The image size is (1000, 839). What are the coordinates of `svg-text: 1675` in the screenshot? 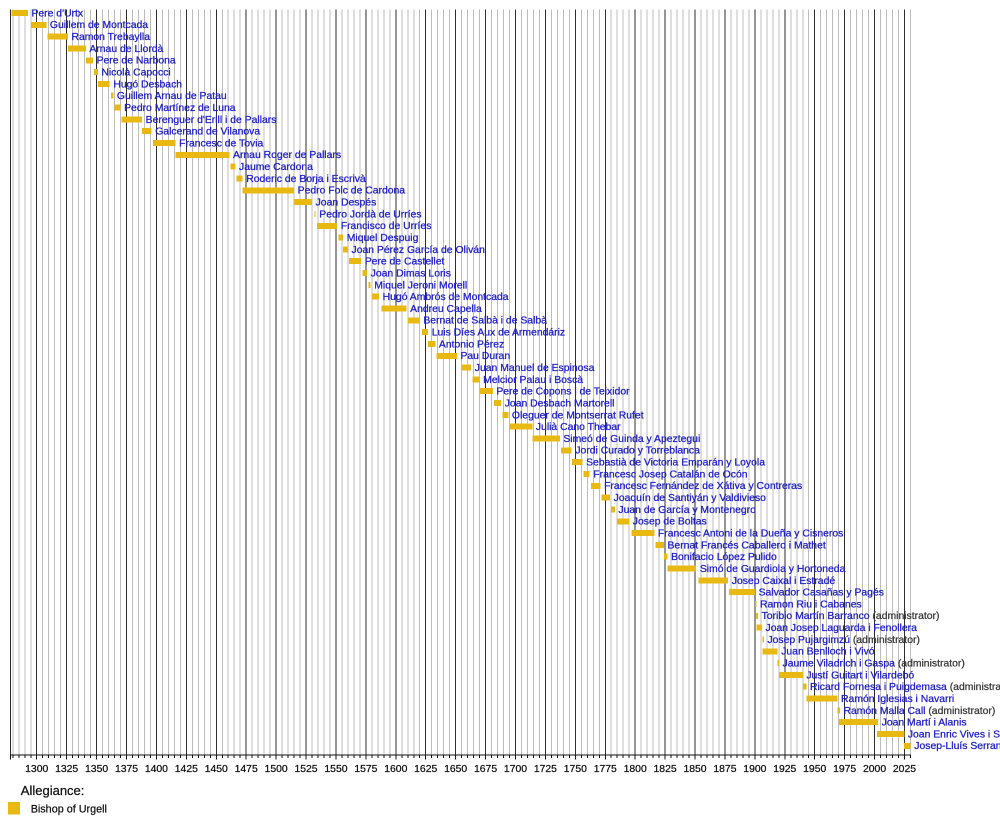 It's located at (485, 769).